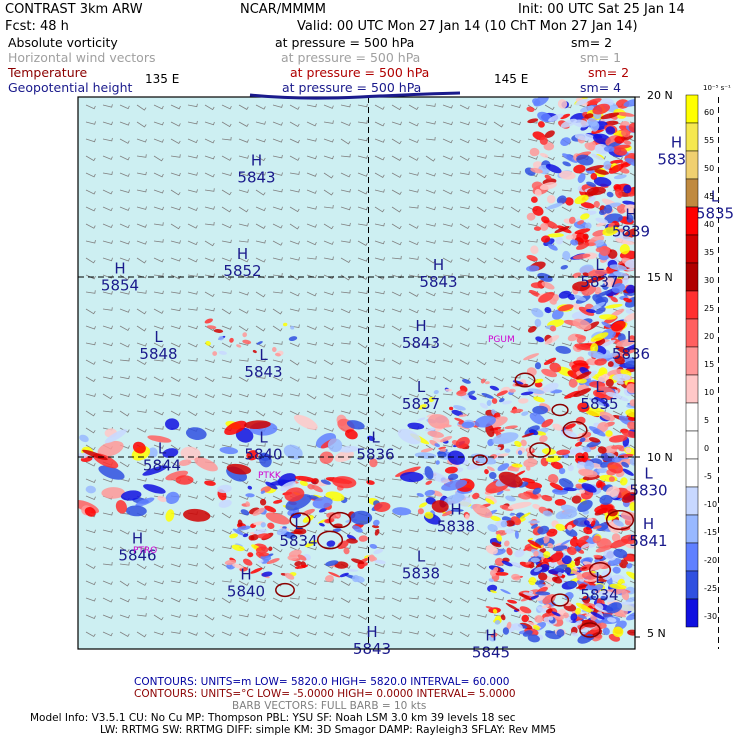 The height and width of the screenshot is (740, 740). I want to click on field-level-height: at pressure = 500 hPa, so click(352, 87).